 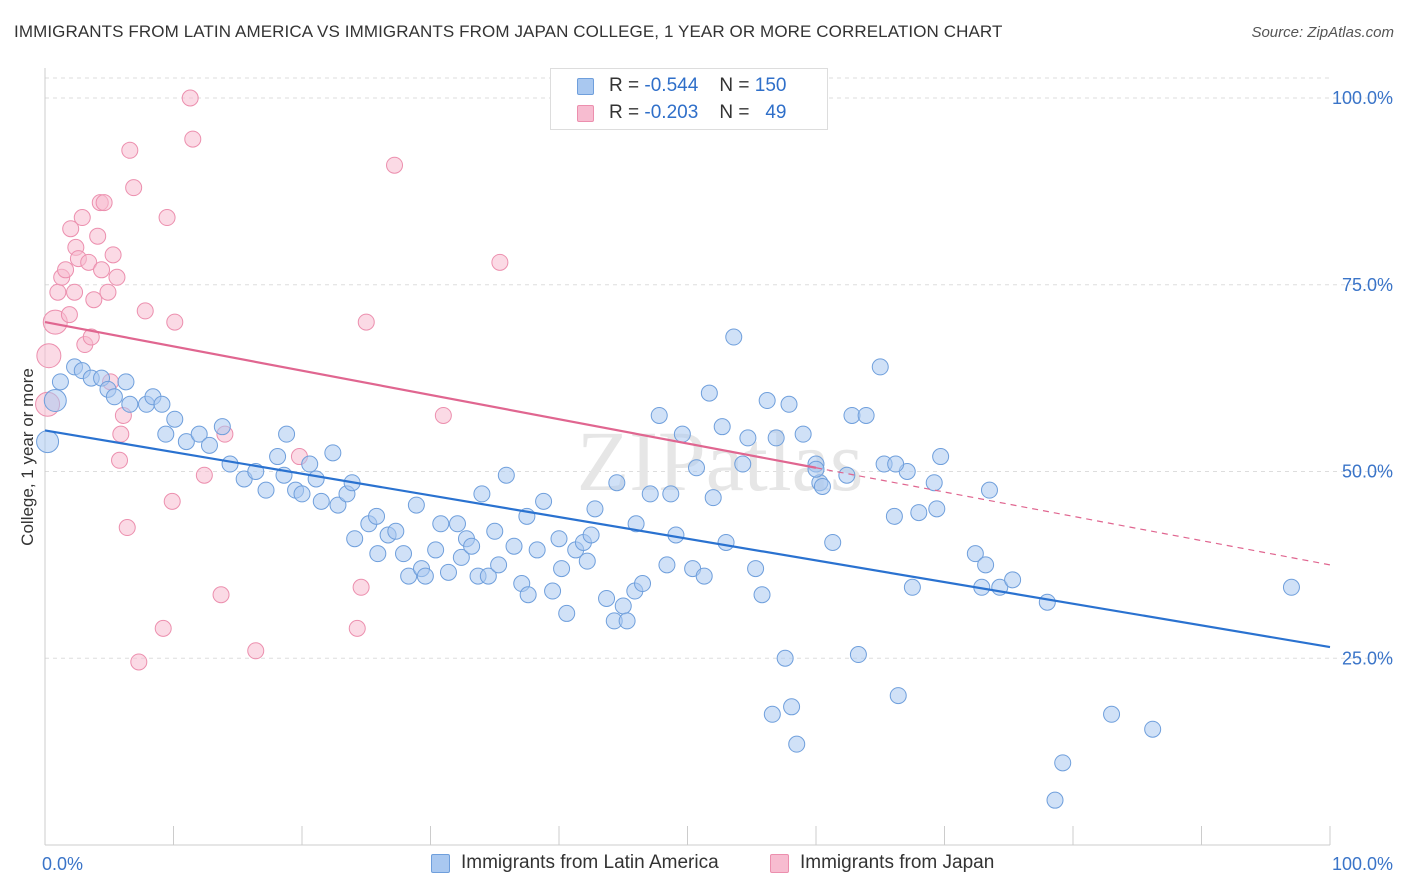 I want to click on legend-swatch-pink, so click(x=585, y=113).